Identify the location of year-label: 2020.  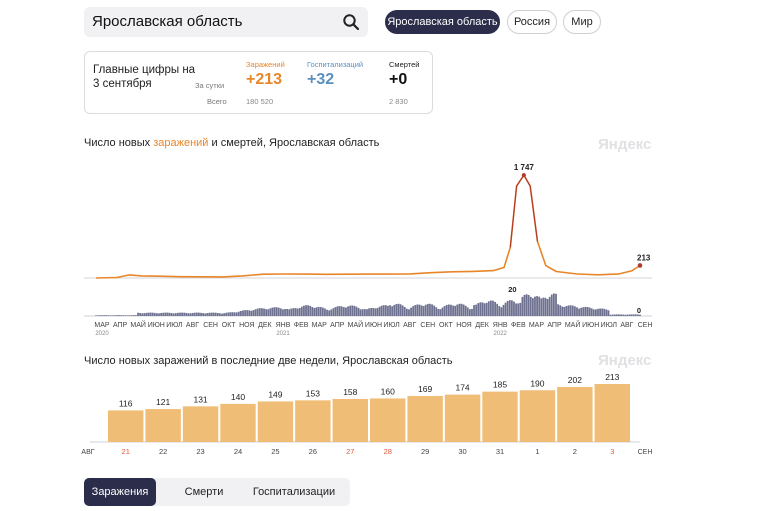
(102, 334).